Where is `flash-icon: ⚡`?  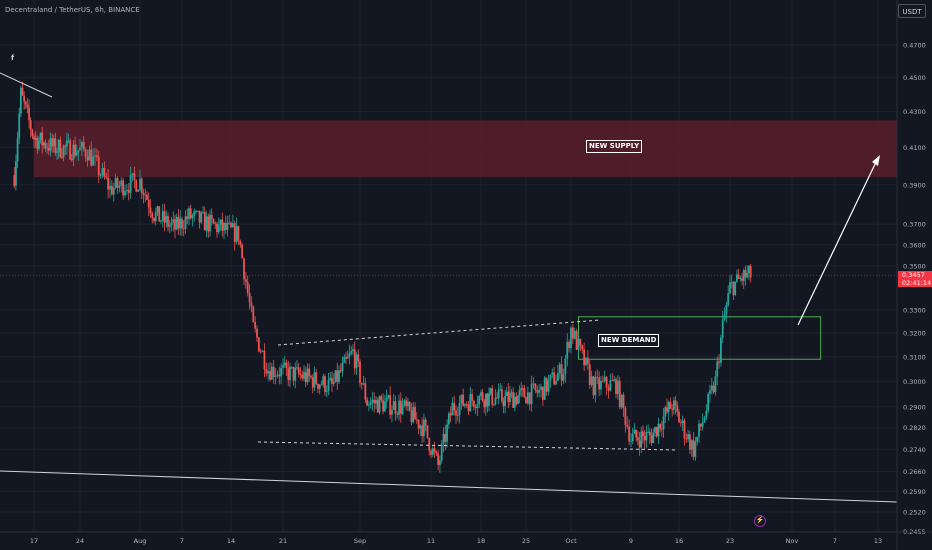 flash-icon: ⚡ is located at coordinates (760, 521).